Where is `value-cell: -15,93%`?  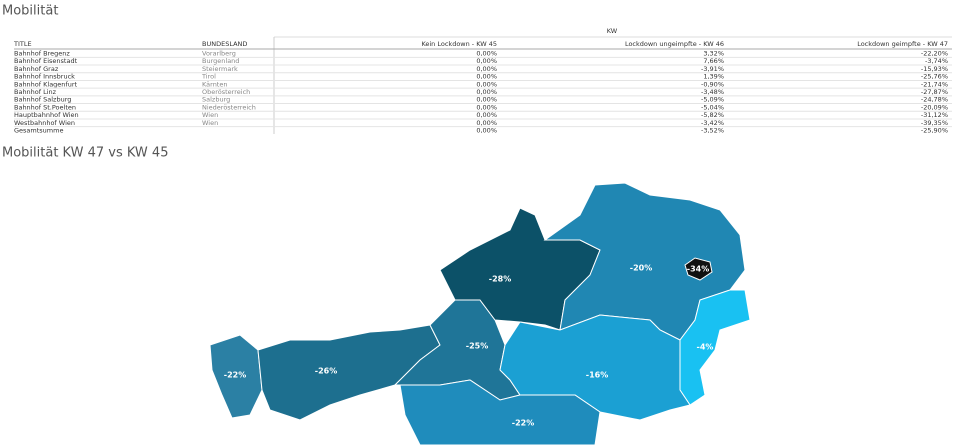 value-cell: -15,93% is located at coordinates (934, 69).